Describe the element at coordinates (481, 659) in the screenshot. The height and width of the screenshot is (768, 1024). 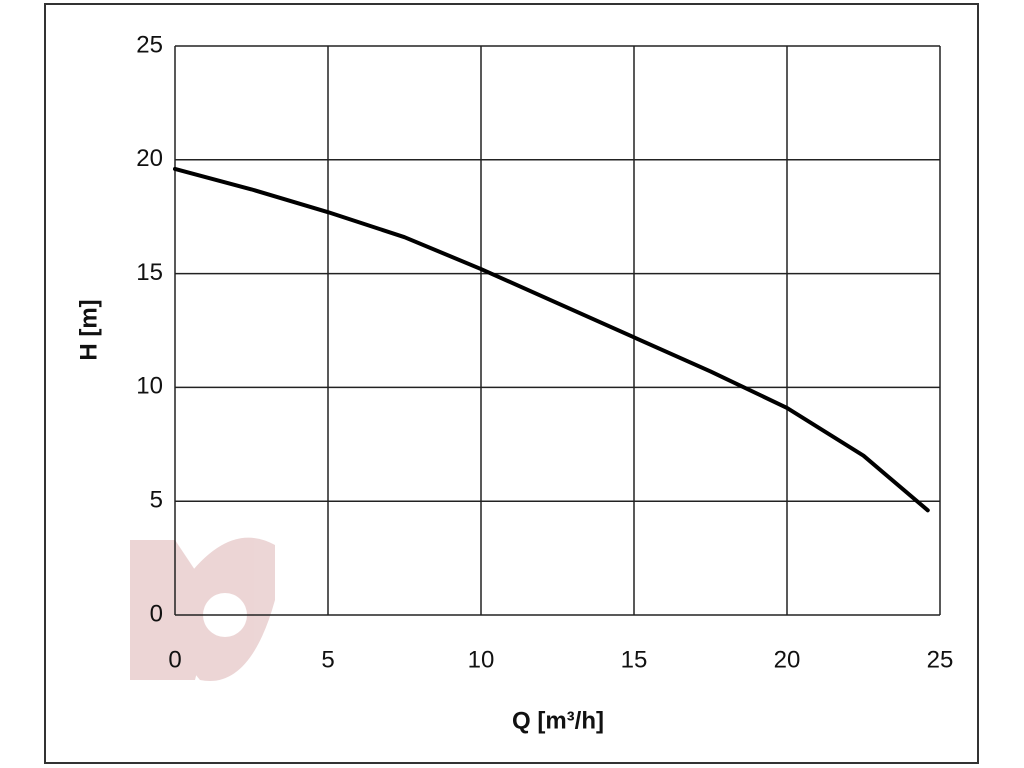
I see `x-tick-label: 10` at that location.